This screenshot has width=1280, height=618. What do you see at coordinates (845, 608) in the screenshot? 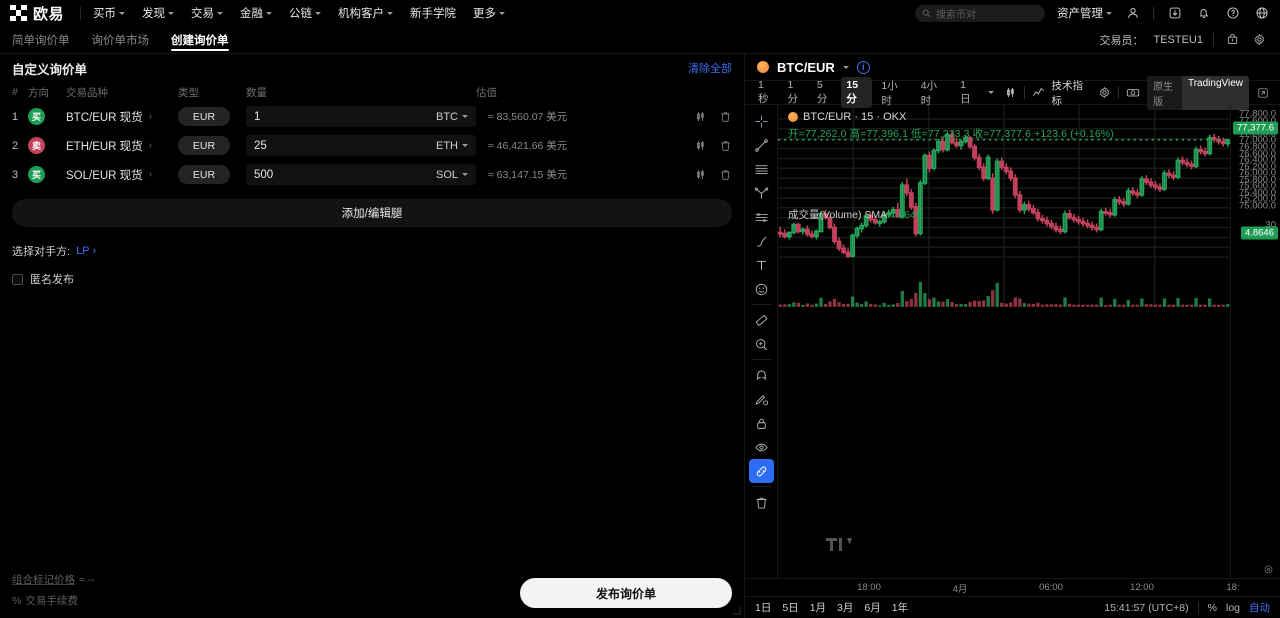
I see `range-3mo: 3月` at bounding box center [845, 608].